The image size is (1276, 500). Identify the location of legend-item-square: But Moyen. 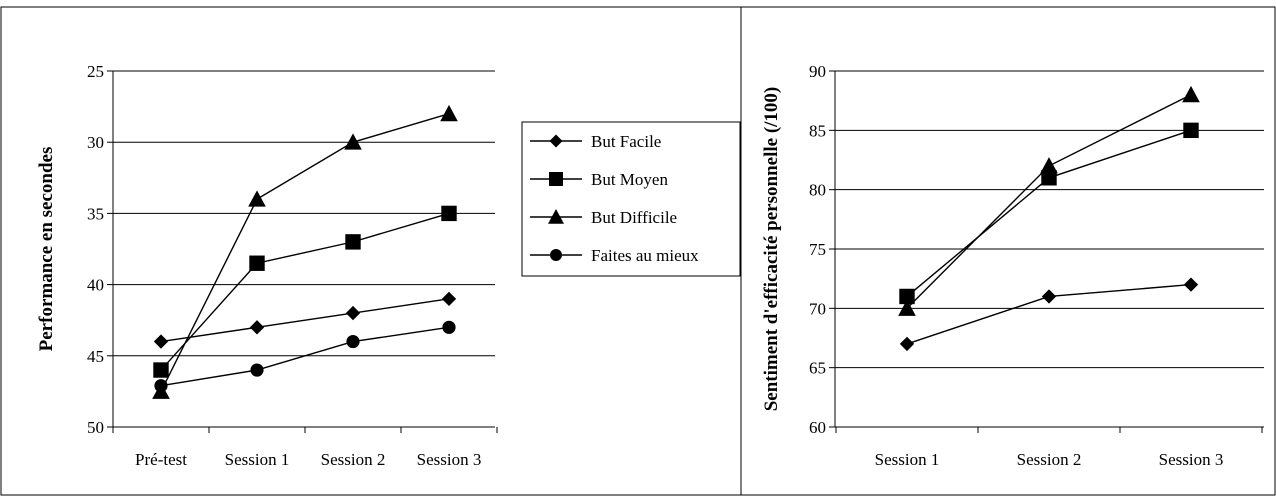
(599, 179).